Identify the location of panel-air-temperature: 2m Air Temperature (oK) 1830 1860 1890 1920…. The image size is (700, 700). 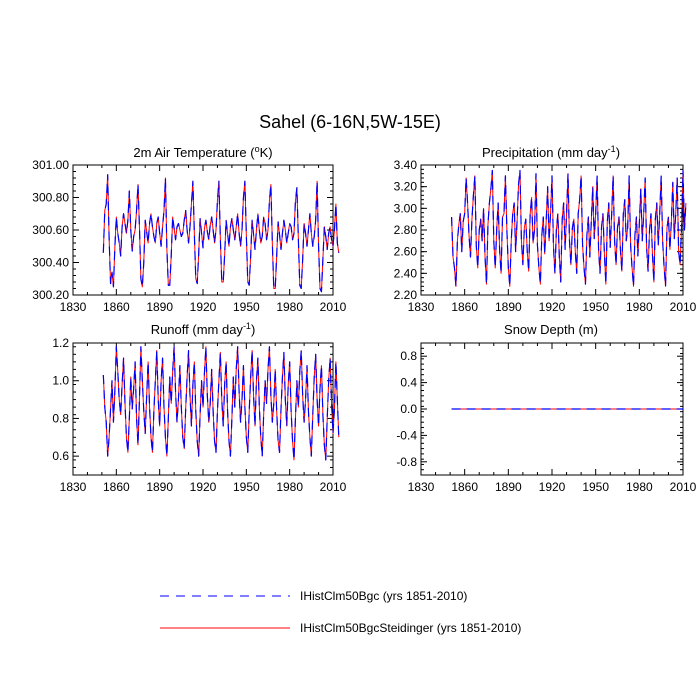
(189, 229).